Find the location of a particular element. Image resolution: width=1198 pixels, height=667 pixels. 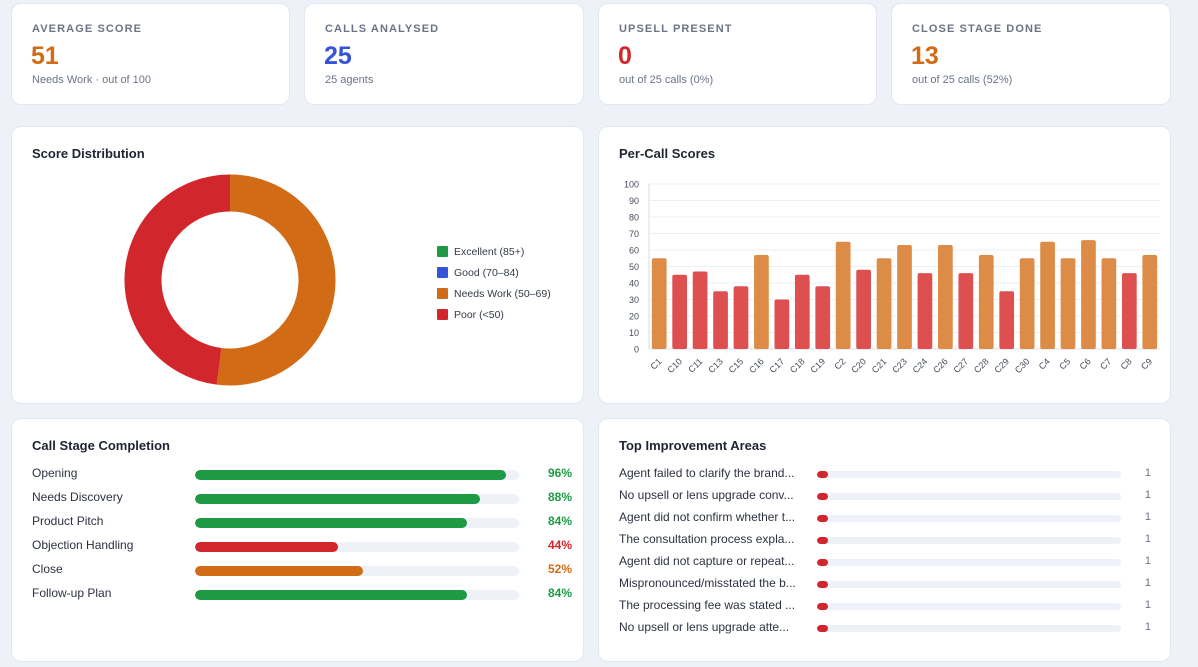

bar-c6 is located at coordinates (1088, 294).